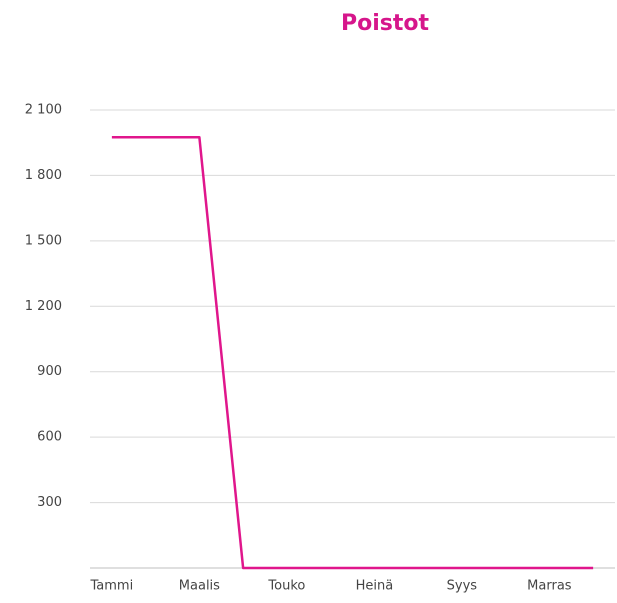 The height and width of the screenshot is (603, 617). Describe the element at coordinates (375, 586) in the screenshot. I see `x-tick-label: Heinä` at that location.